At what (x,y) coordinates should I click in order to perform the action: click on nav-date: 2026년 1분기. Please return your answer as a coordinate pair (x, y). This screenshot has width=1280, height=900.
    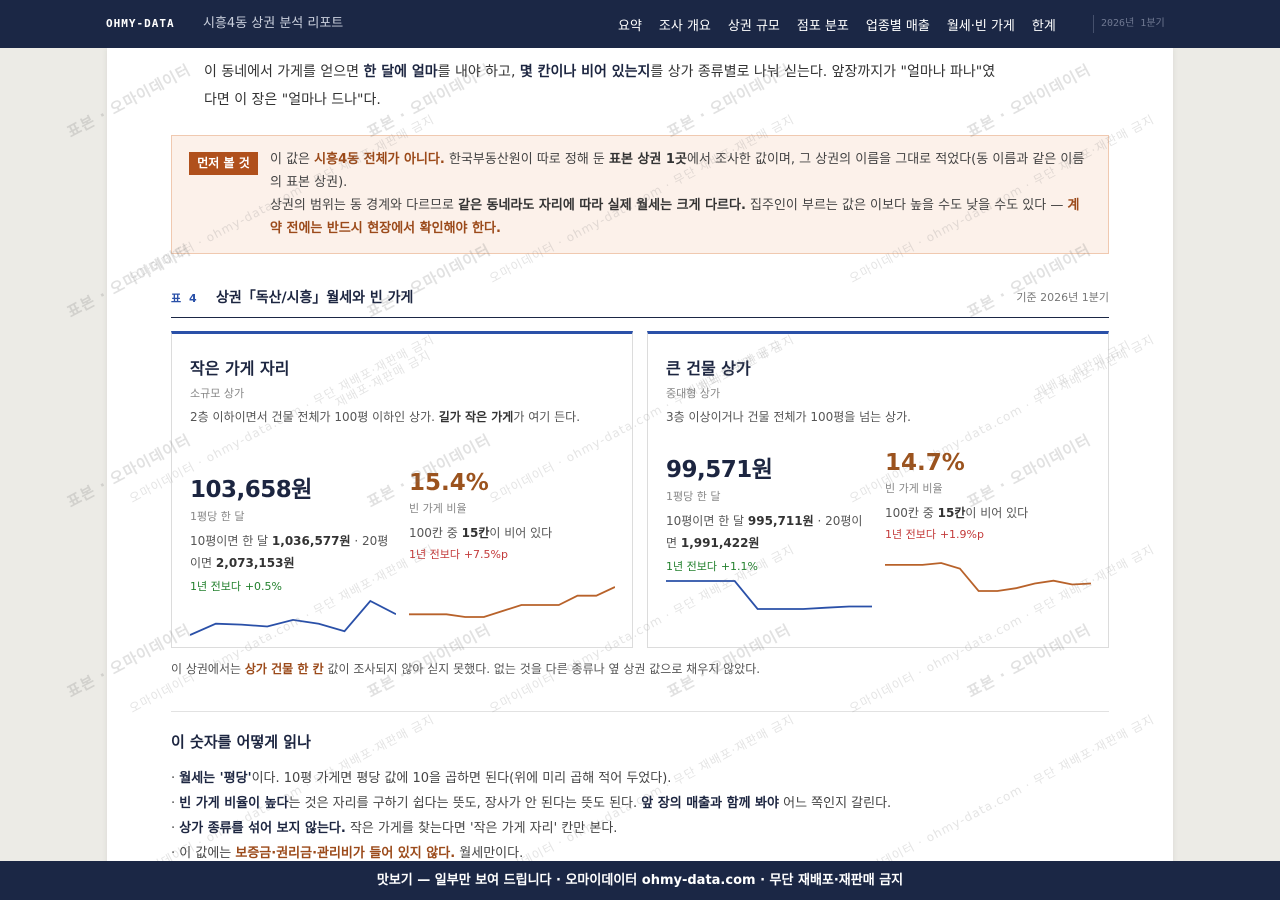
    Looking at the image, I should click on (1133, 23).